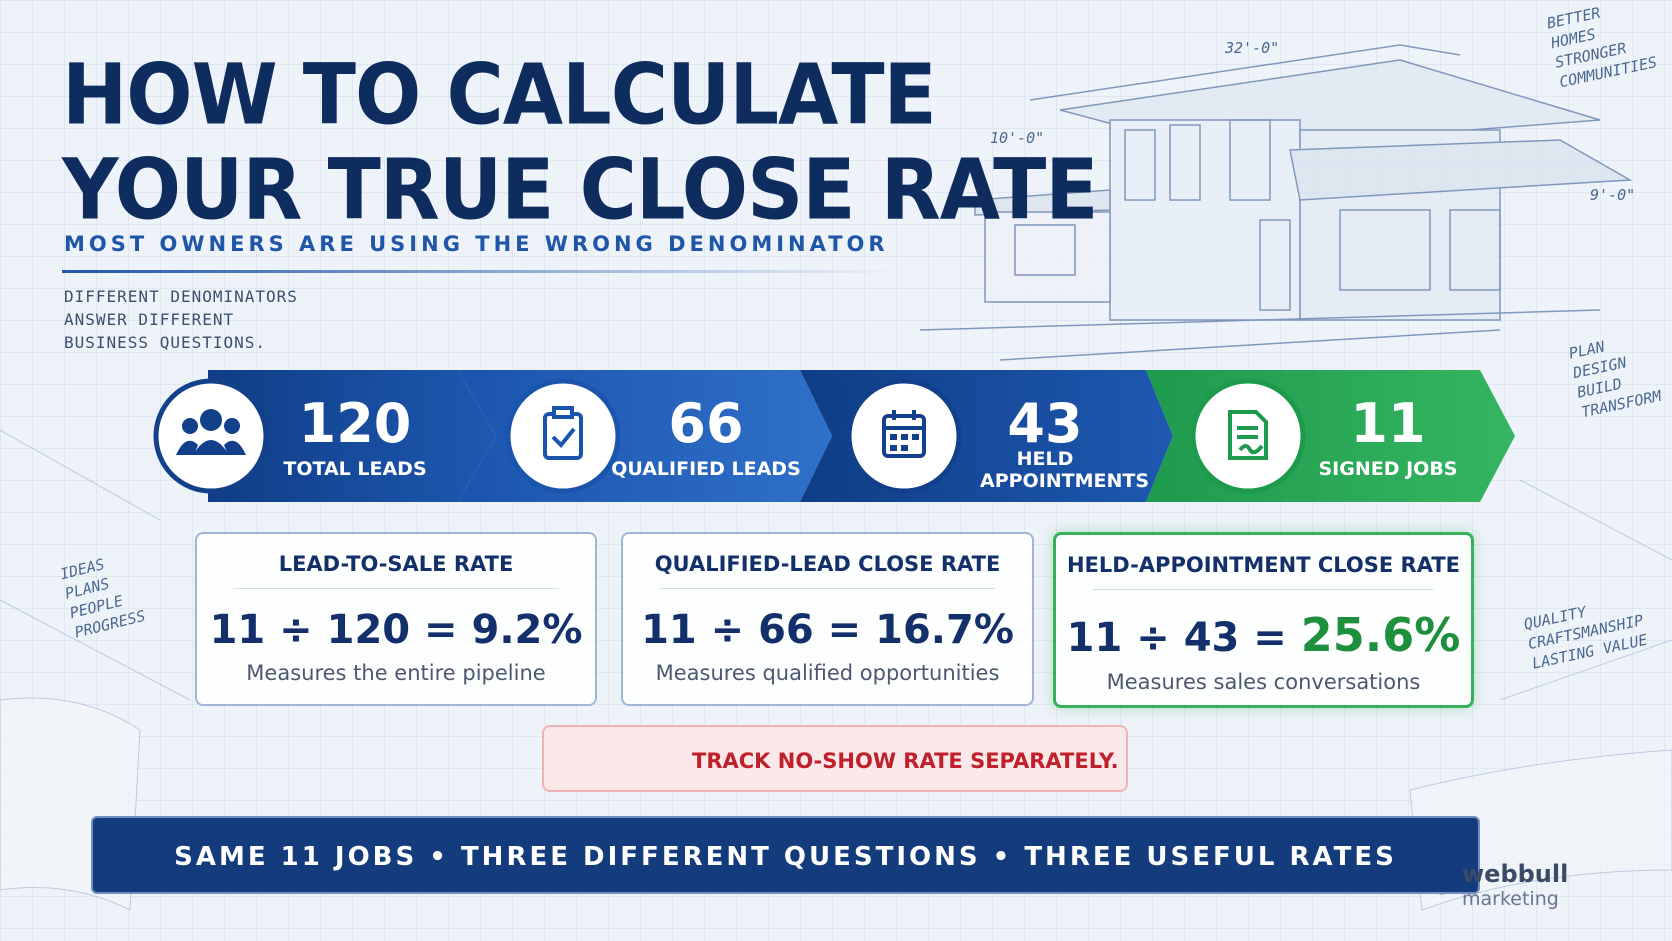  I want to click on funnel-icons, so click(729, 436).